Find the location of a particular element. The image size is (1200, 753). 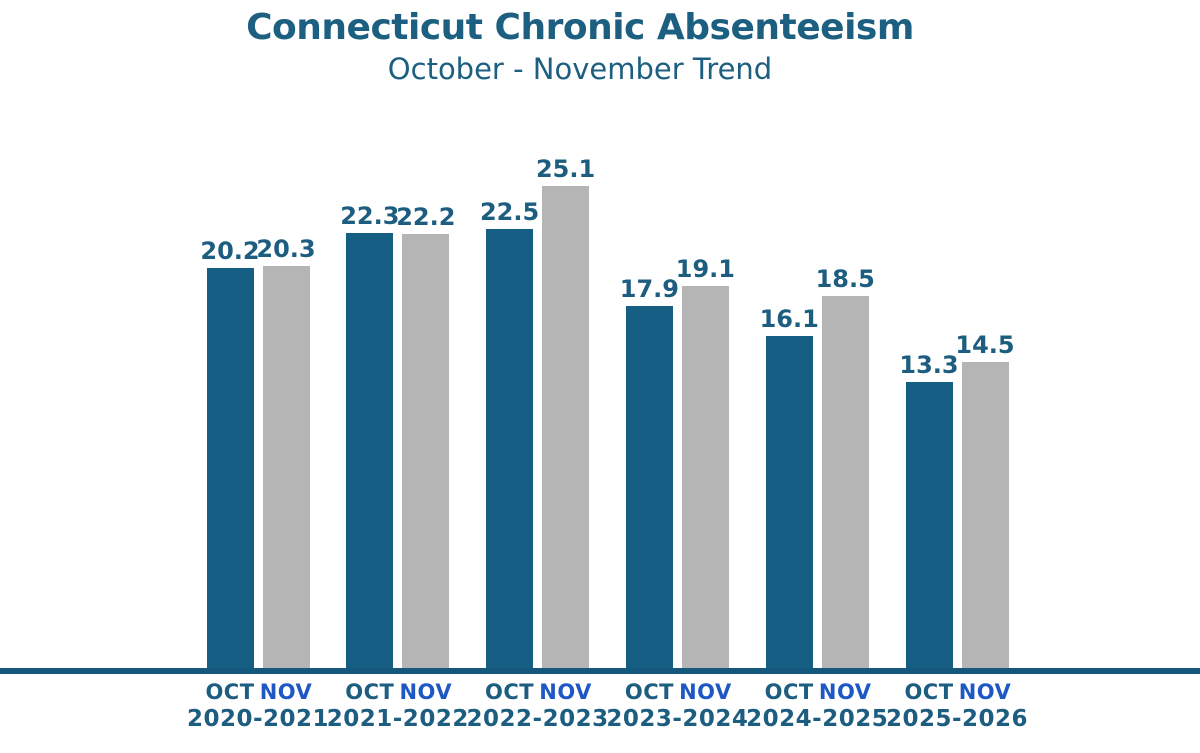

oct-value-label: 13.3 is located at coordinates (929, 365).